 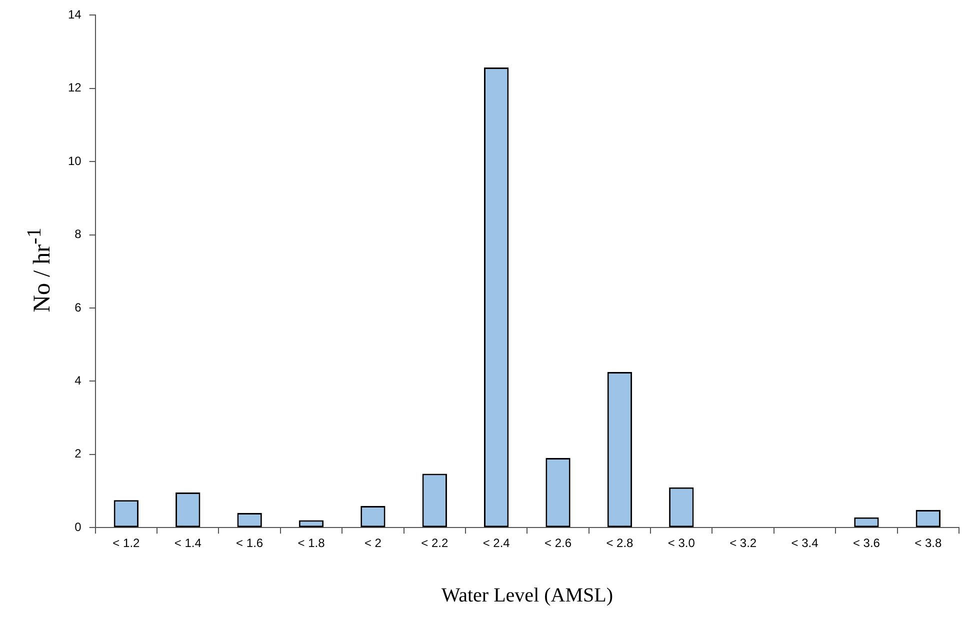 I want to click on y-tick-label: 2, so click(x=78, y=453).